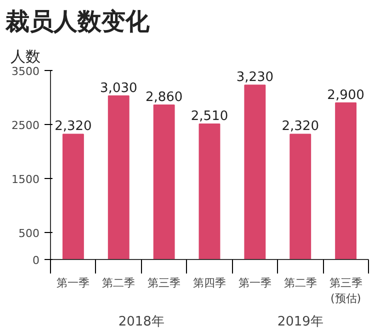 The height and width of the screenshot is (332, 376). What do you see at coordinates (345, 95) in the screenshot?
I see `data-label: 2,900` at bounding box center [345, 95].